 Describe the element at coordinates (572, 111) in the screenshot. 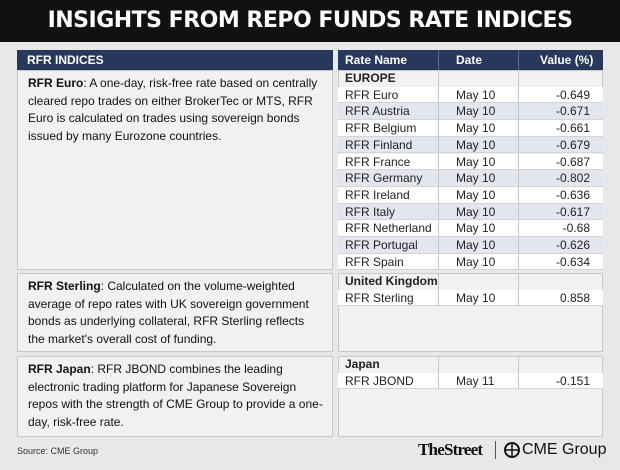

I see `value: -0.671` at that location.